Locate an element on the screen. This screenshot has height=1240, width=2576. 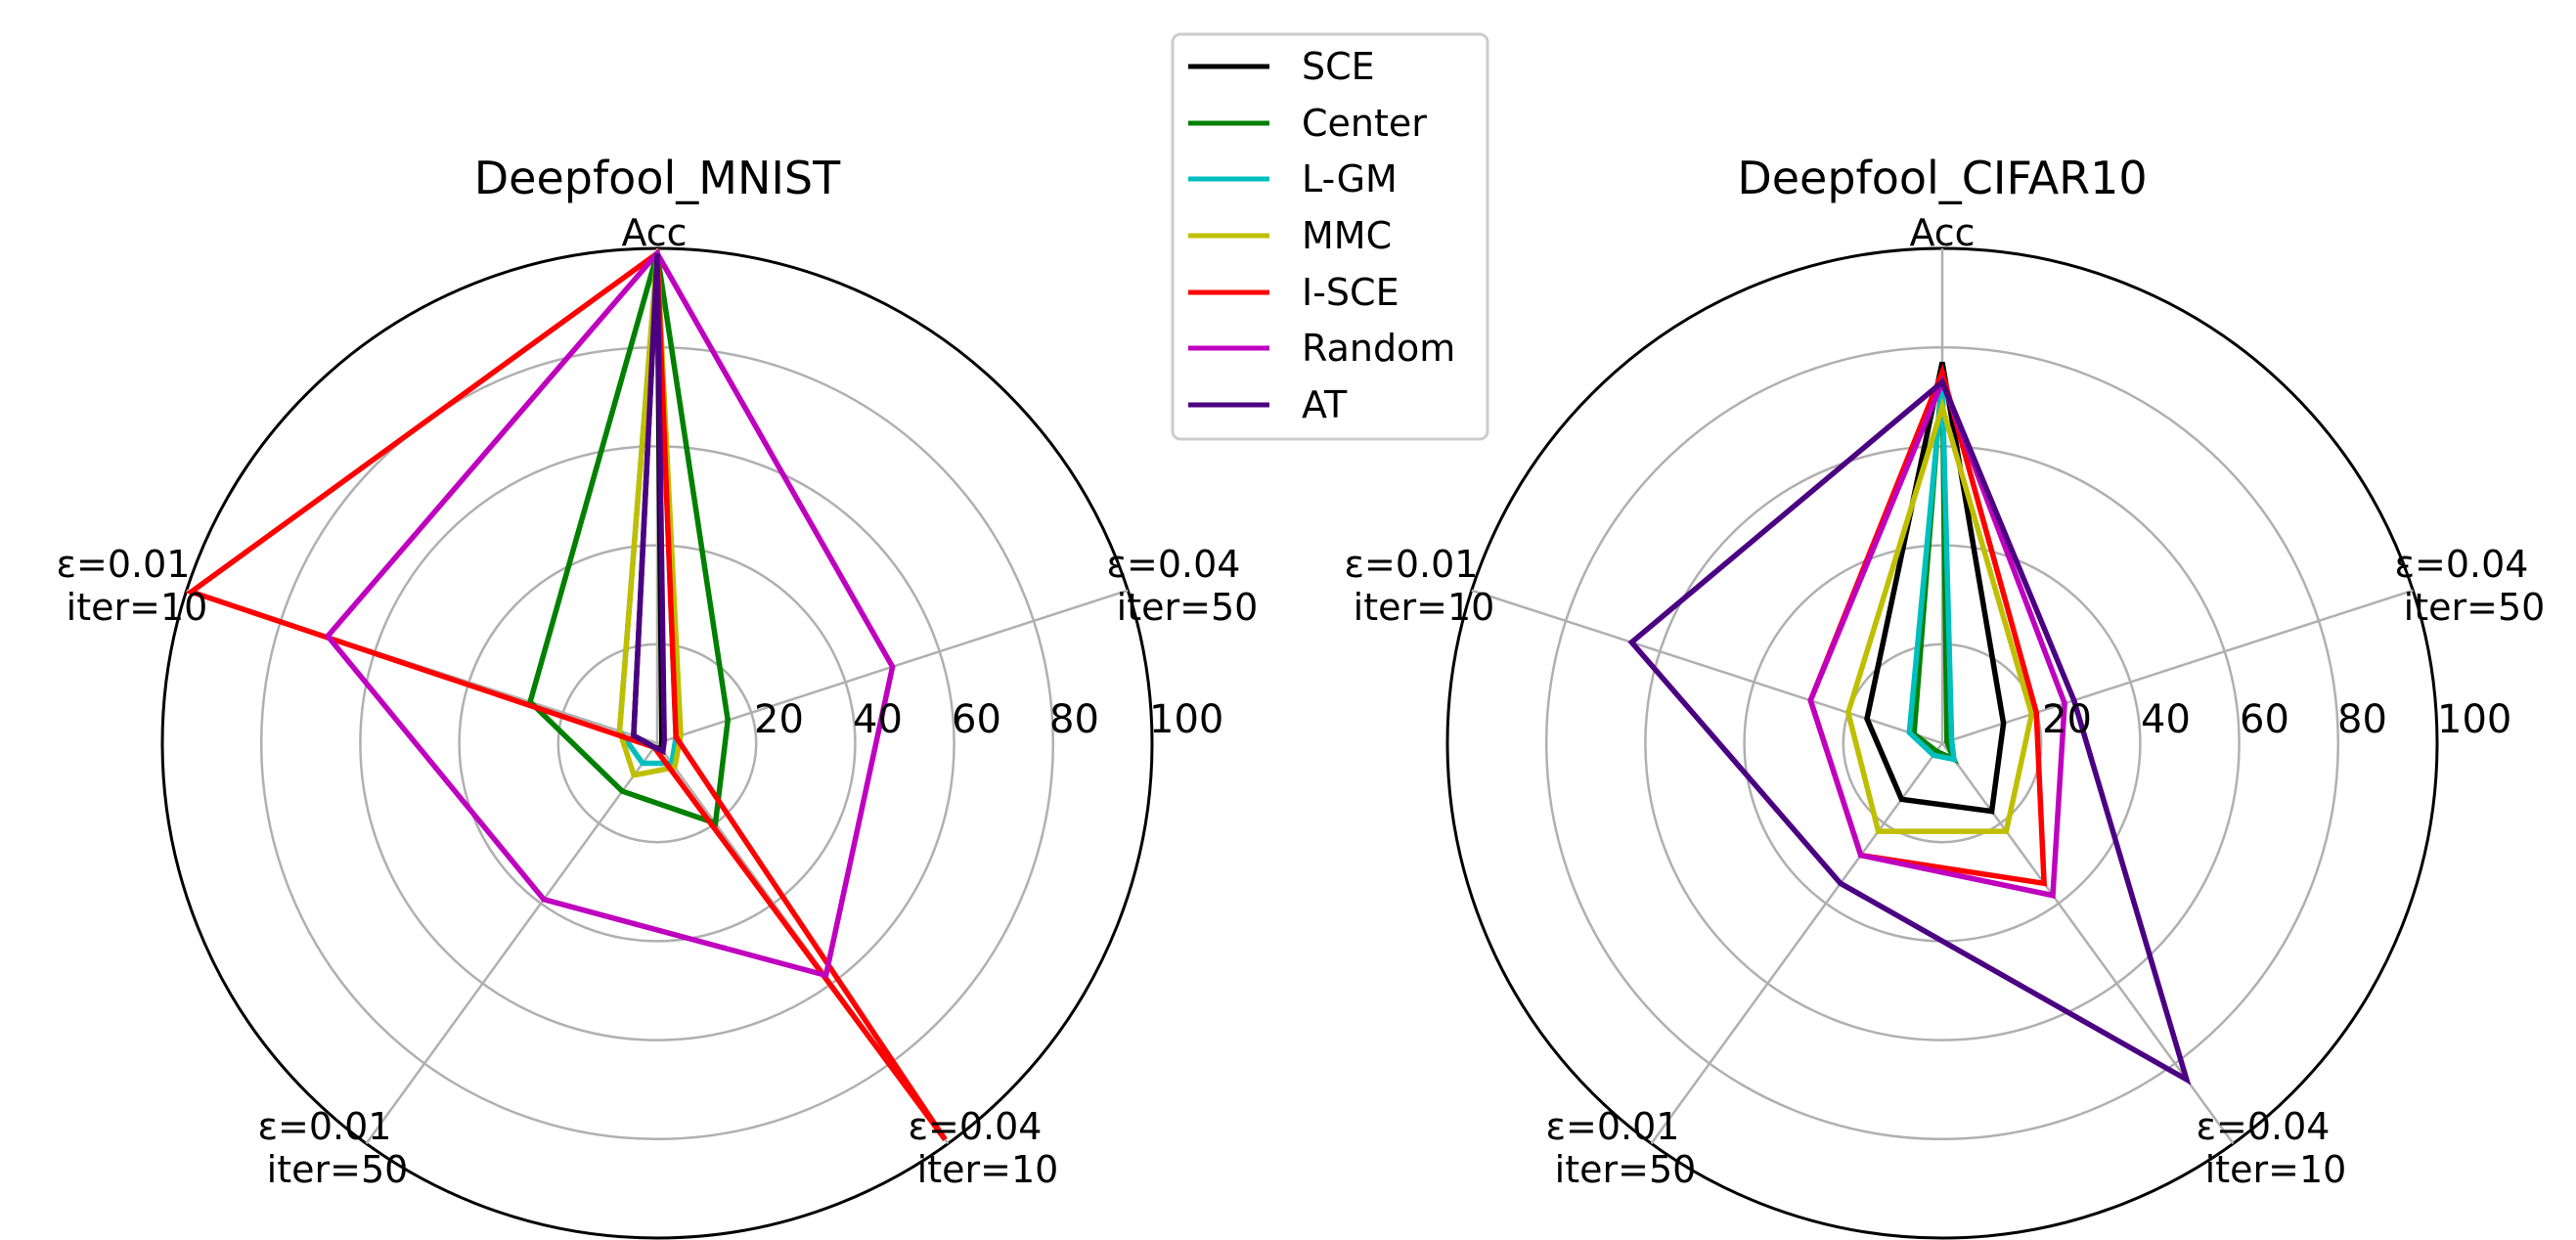
legend-label: L-GM is located at coordinates (1350, 178).